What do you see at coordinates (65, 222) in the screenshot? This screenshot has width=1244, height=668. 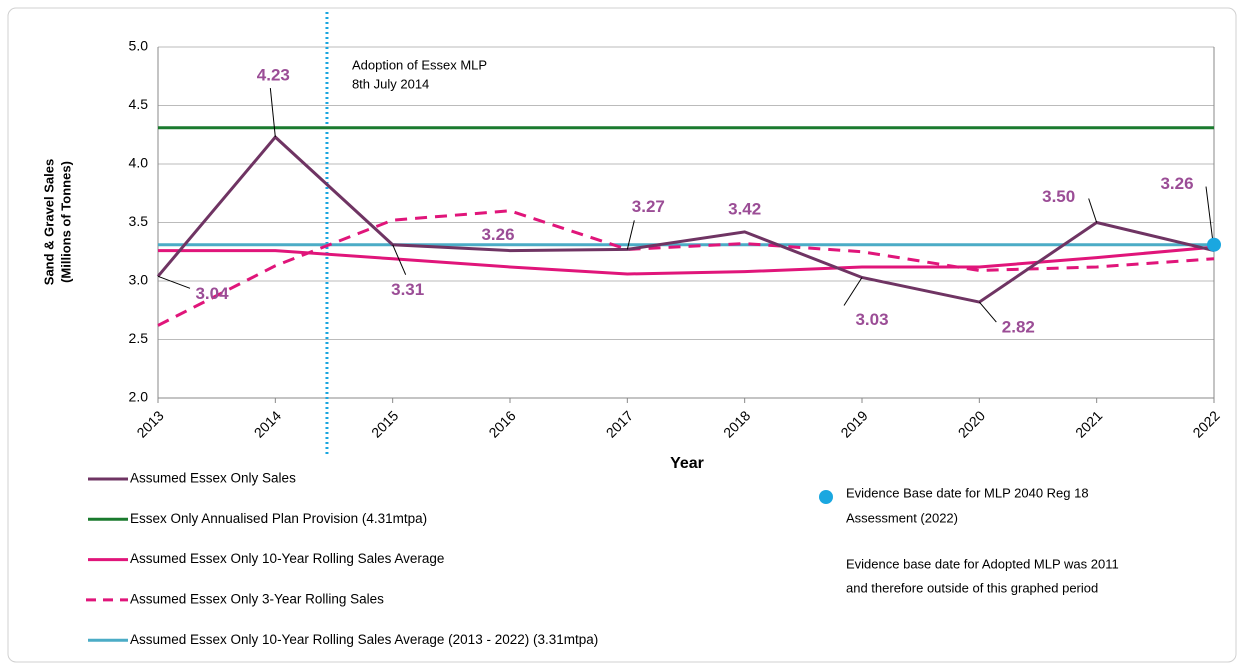 I see `y-axis-label: (Millions of Tonnes)` at bounding box center [65, 222].